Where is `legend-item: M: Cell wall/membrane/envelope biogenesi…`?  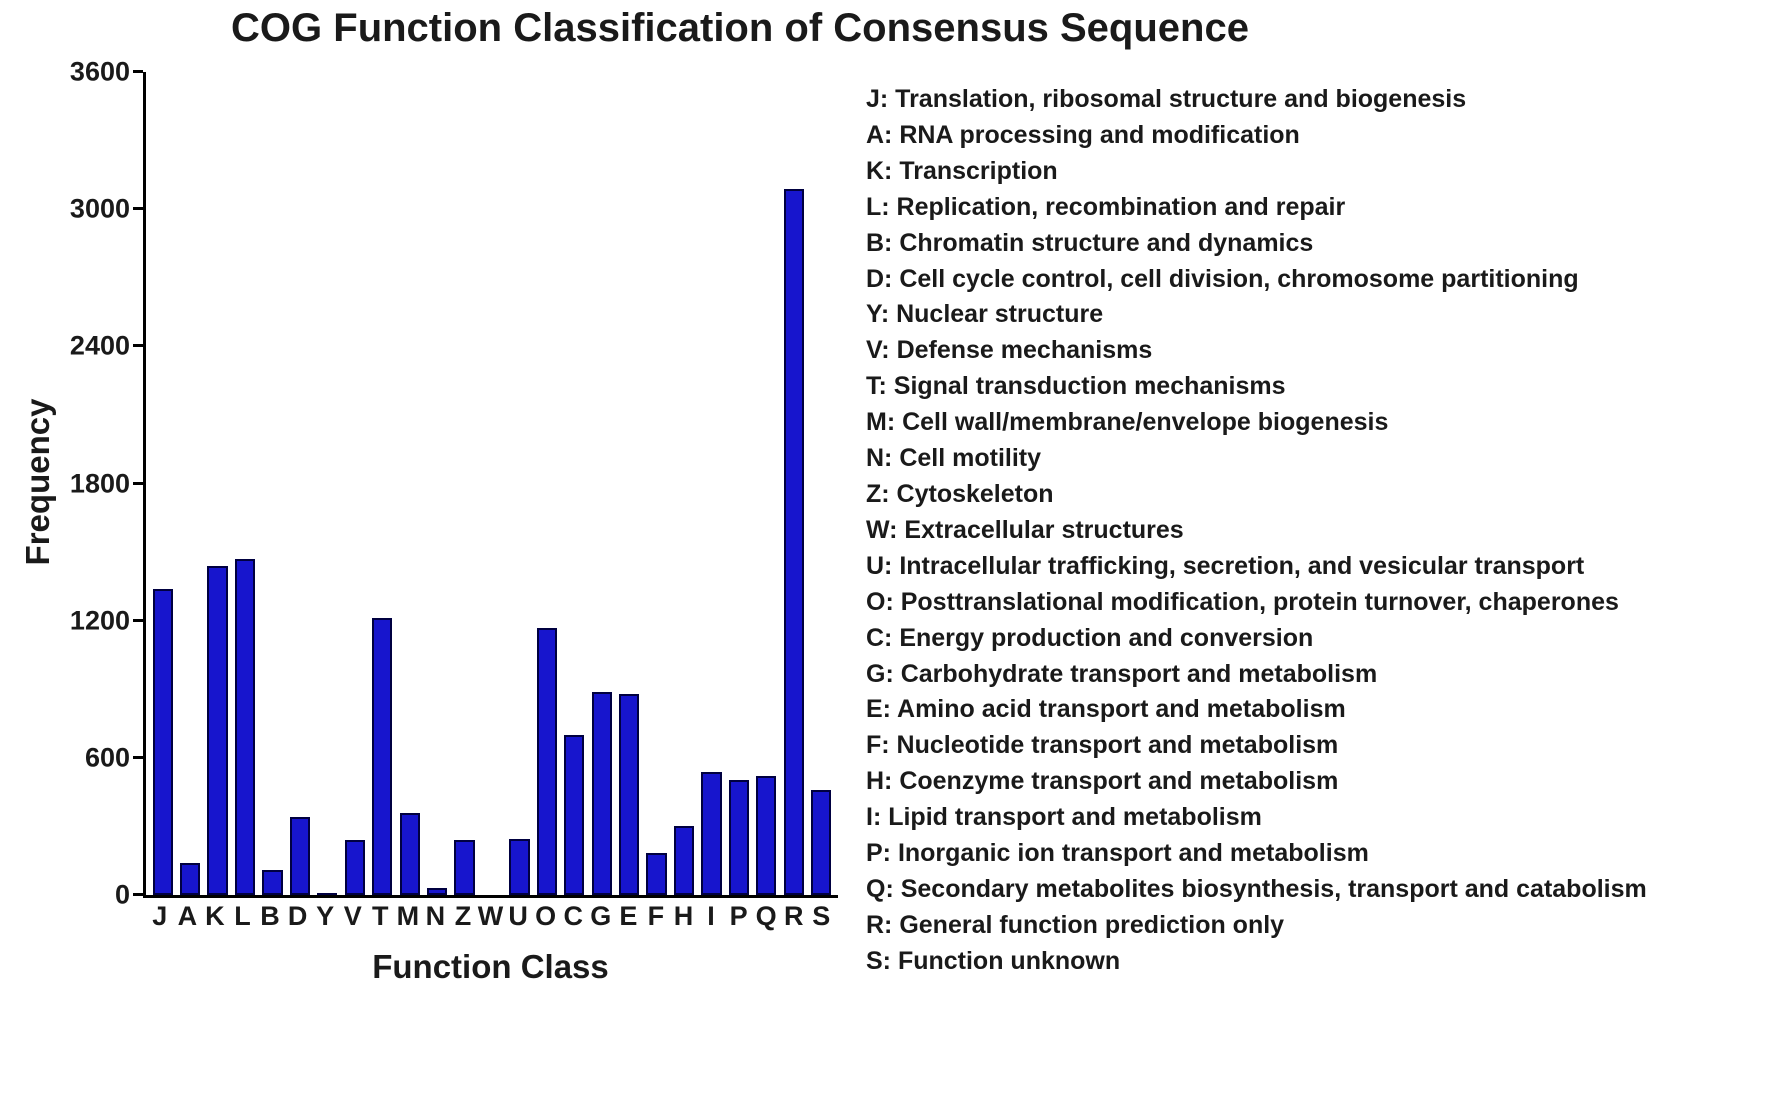 legend-item: M: Cell wall/membrane/envelope biogenesi… is located at coordinates (1127, 422).